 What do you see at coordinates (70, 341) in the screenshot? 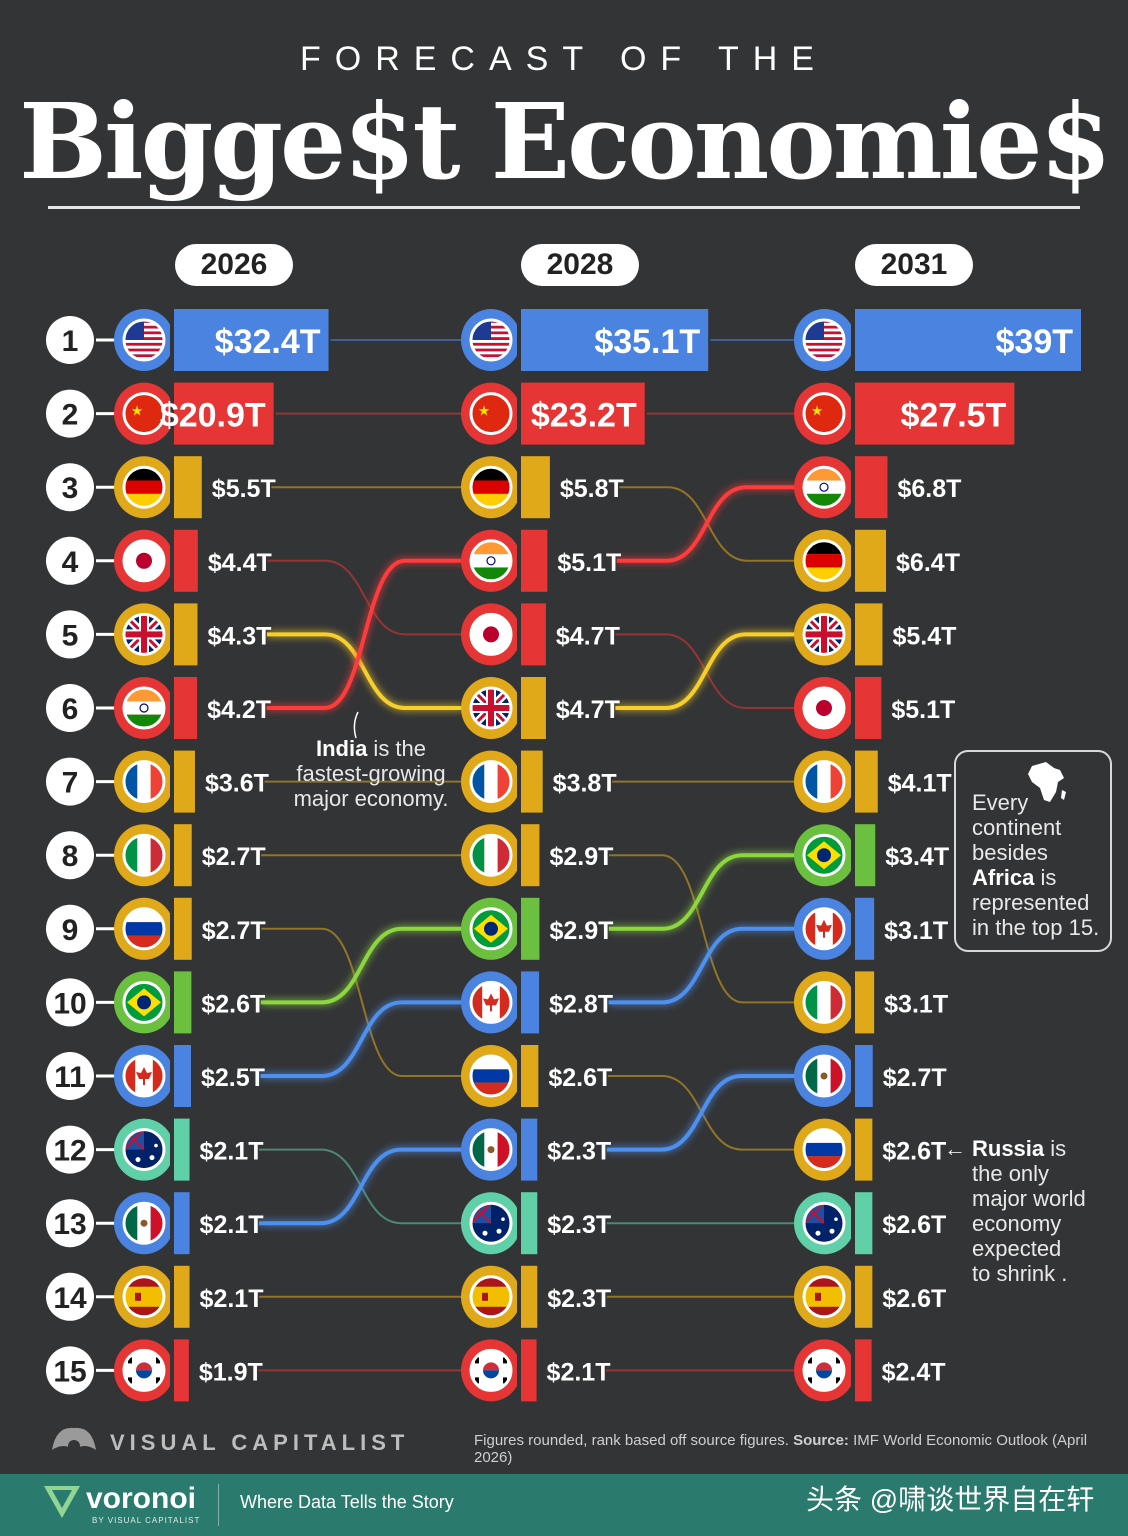
I see `rank-number: 1` at bounding box center [70, 341].